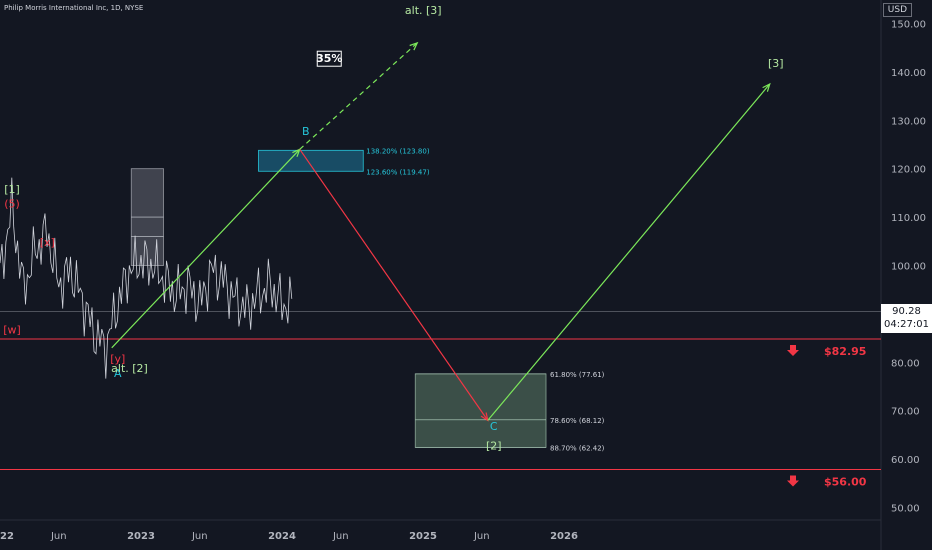 This screenshot has height=550, width=932. What do you see at coordinates (906, 311) in the screenshot?
I see `last-price-value: 90.28` at bounding box center [906, 311].